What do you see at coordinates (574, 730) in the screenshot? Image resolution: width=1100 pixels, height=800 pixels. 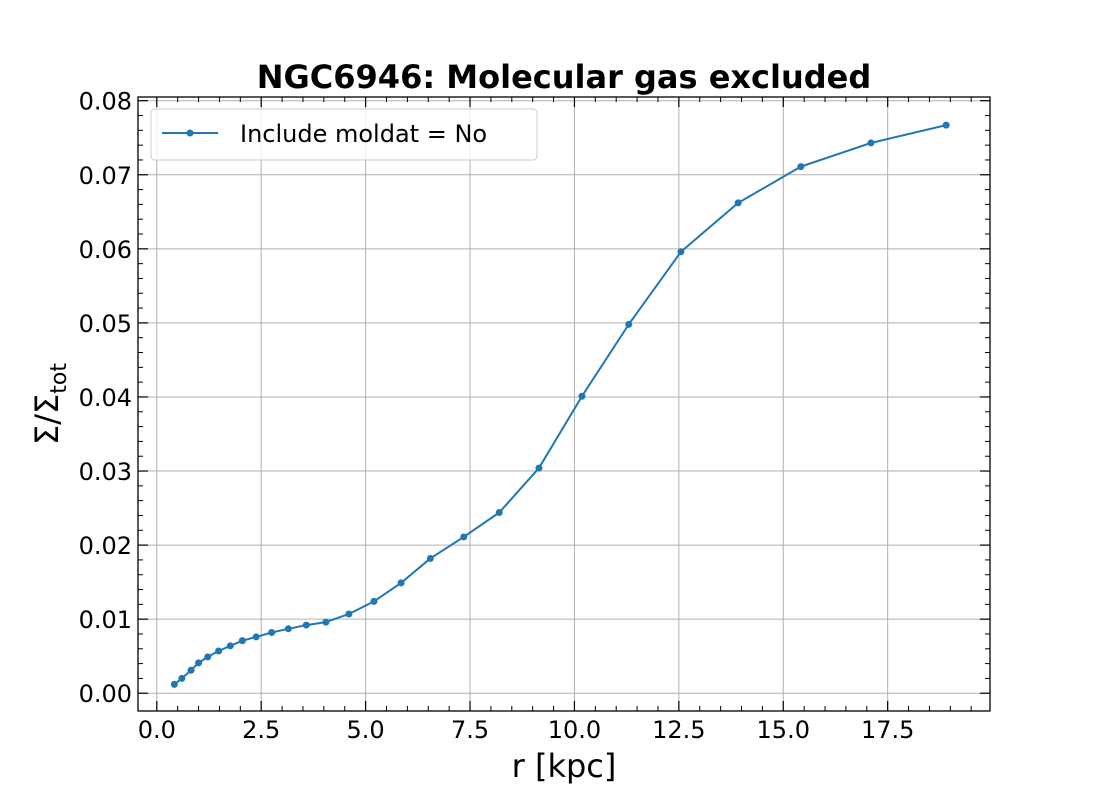 I see `x-tick-label: 10.0` at bounding box center [574, 730].